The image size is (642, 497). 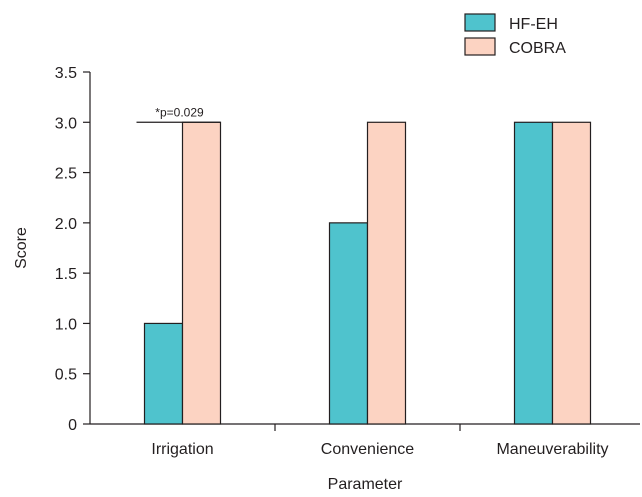 I want to click on bar-cobra-convenience, so click(x=386, y=273).